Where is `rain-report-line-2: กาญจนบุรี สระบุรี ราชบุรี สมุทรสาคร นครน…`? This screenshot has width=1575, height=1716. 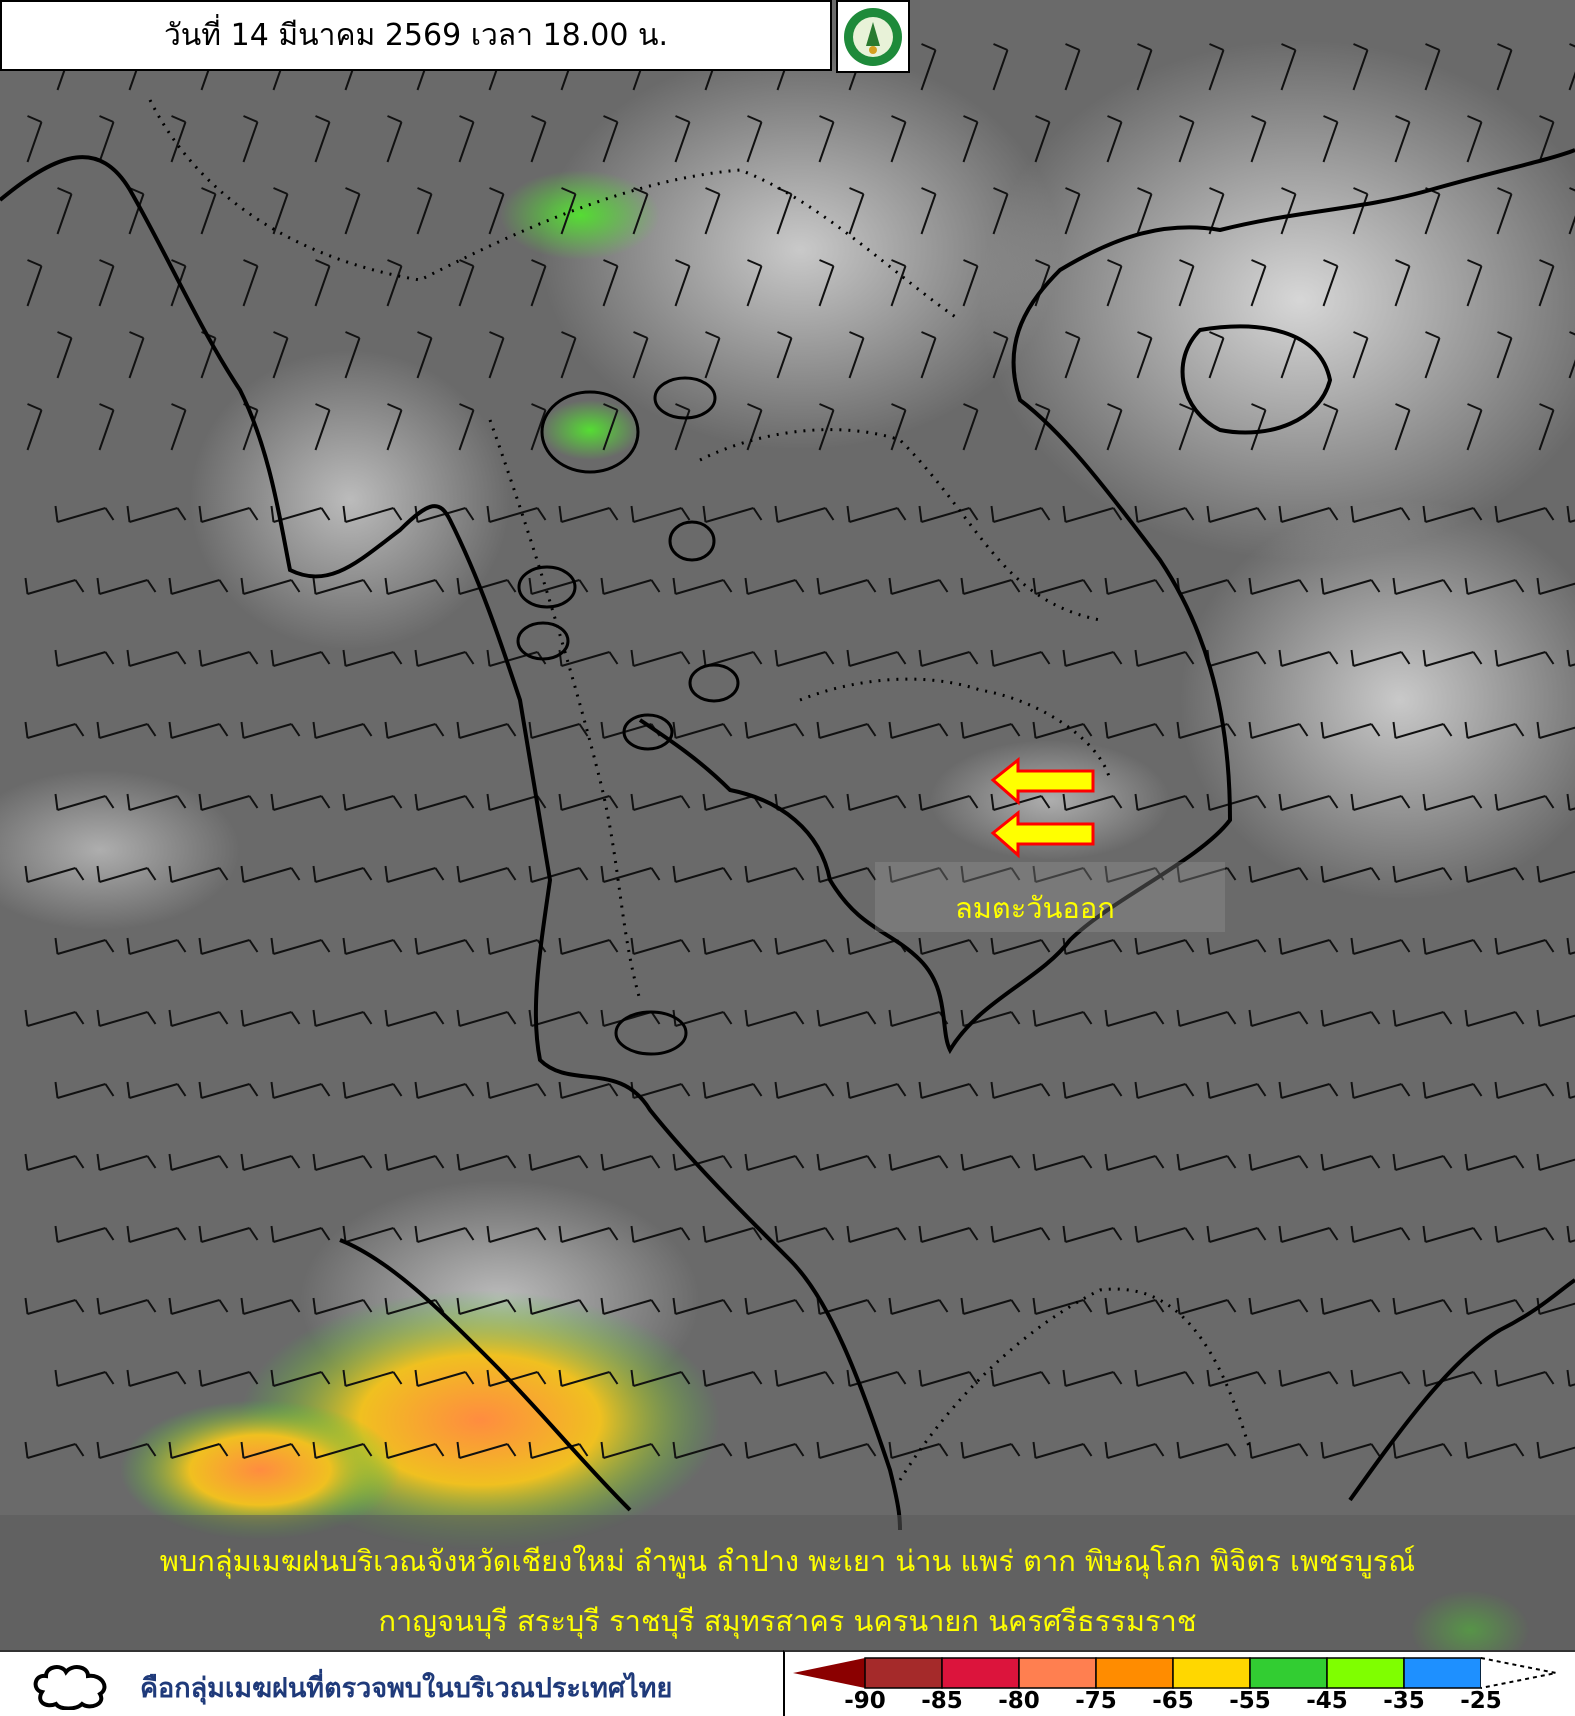 rain-report-line-2: กาญจนบุรี สระบุรี ราชบุรี สมุทรสาคร นครน… is located at coordinates (787, 1621).